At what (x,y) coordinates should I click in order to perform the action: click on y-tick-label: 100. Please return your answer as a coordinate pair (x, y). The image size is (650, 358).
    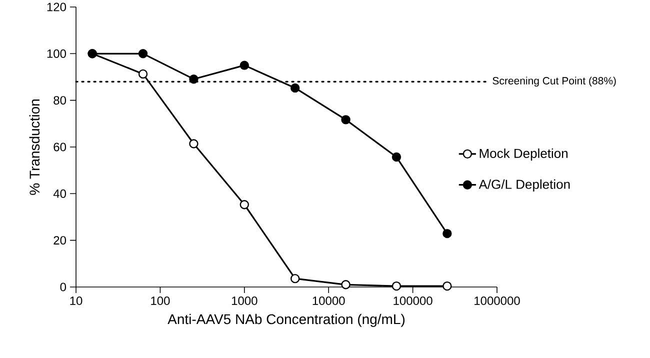
    Looking at the image, I should click on (56, 53).